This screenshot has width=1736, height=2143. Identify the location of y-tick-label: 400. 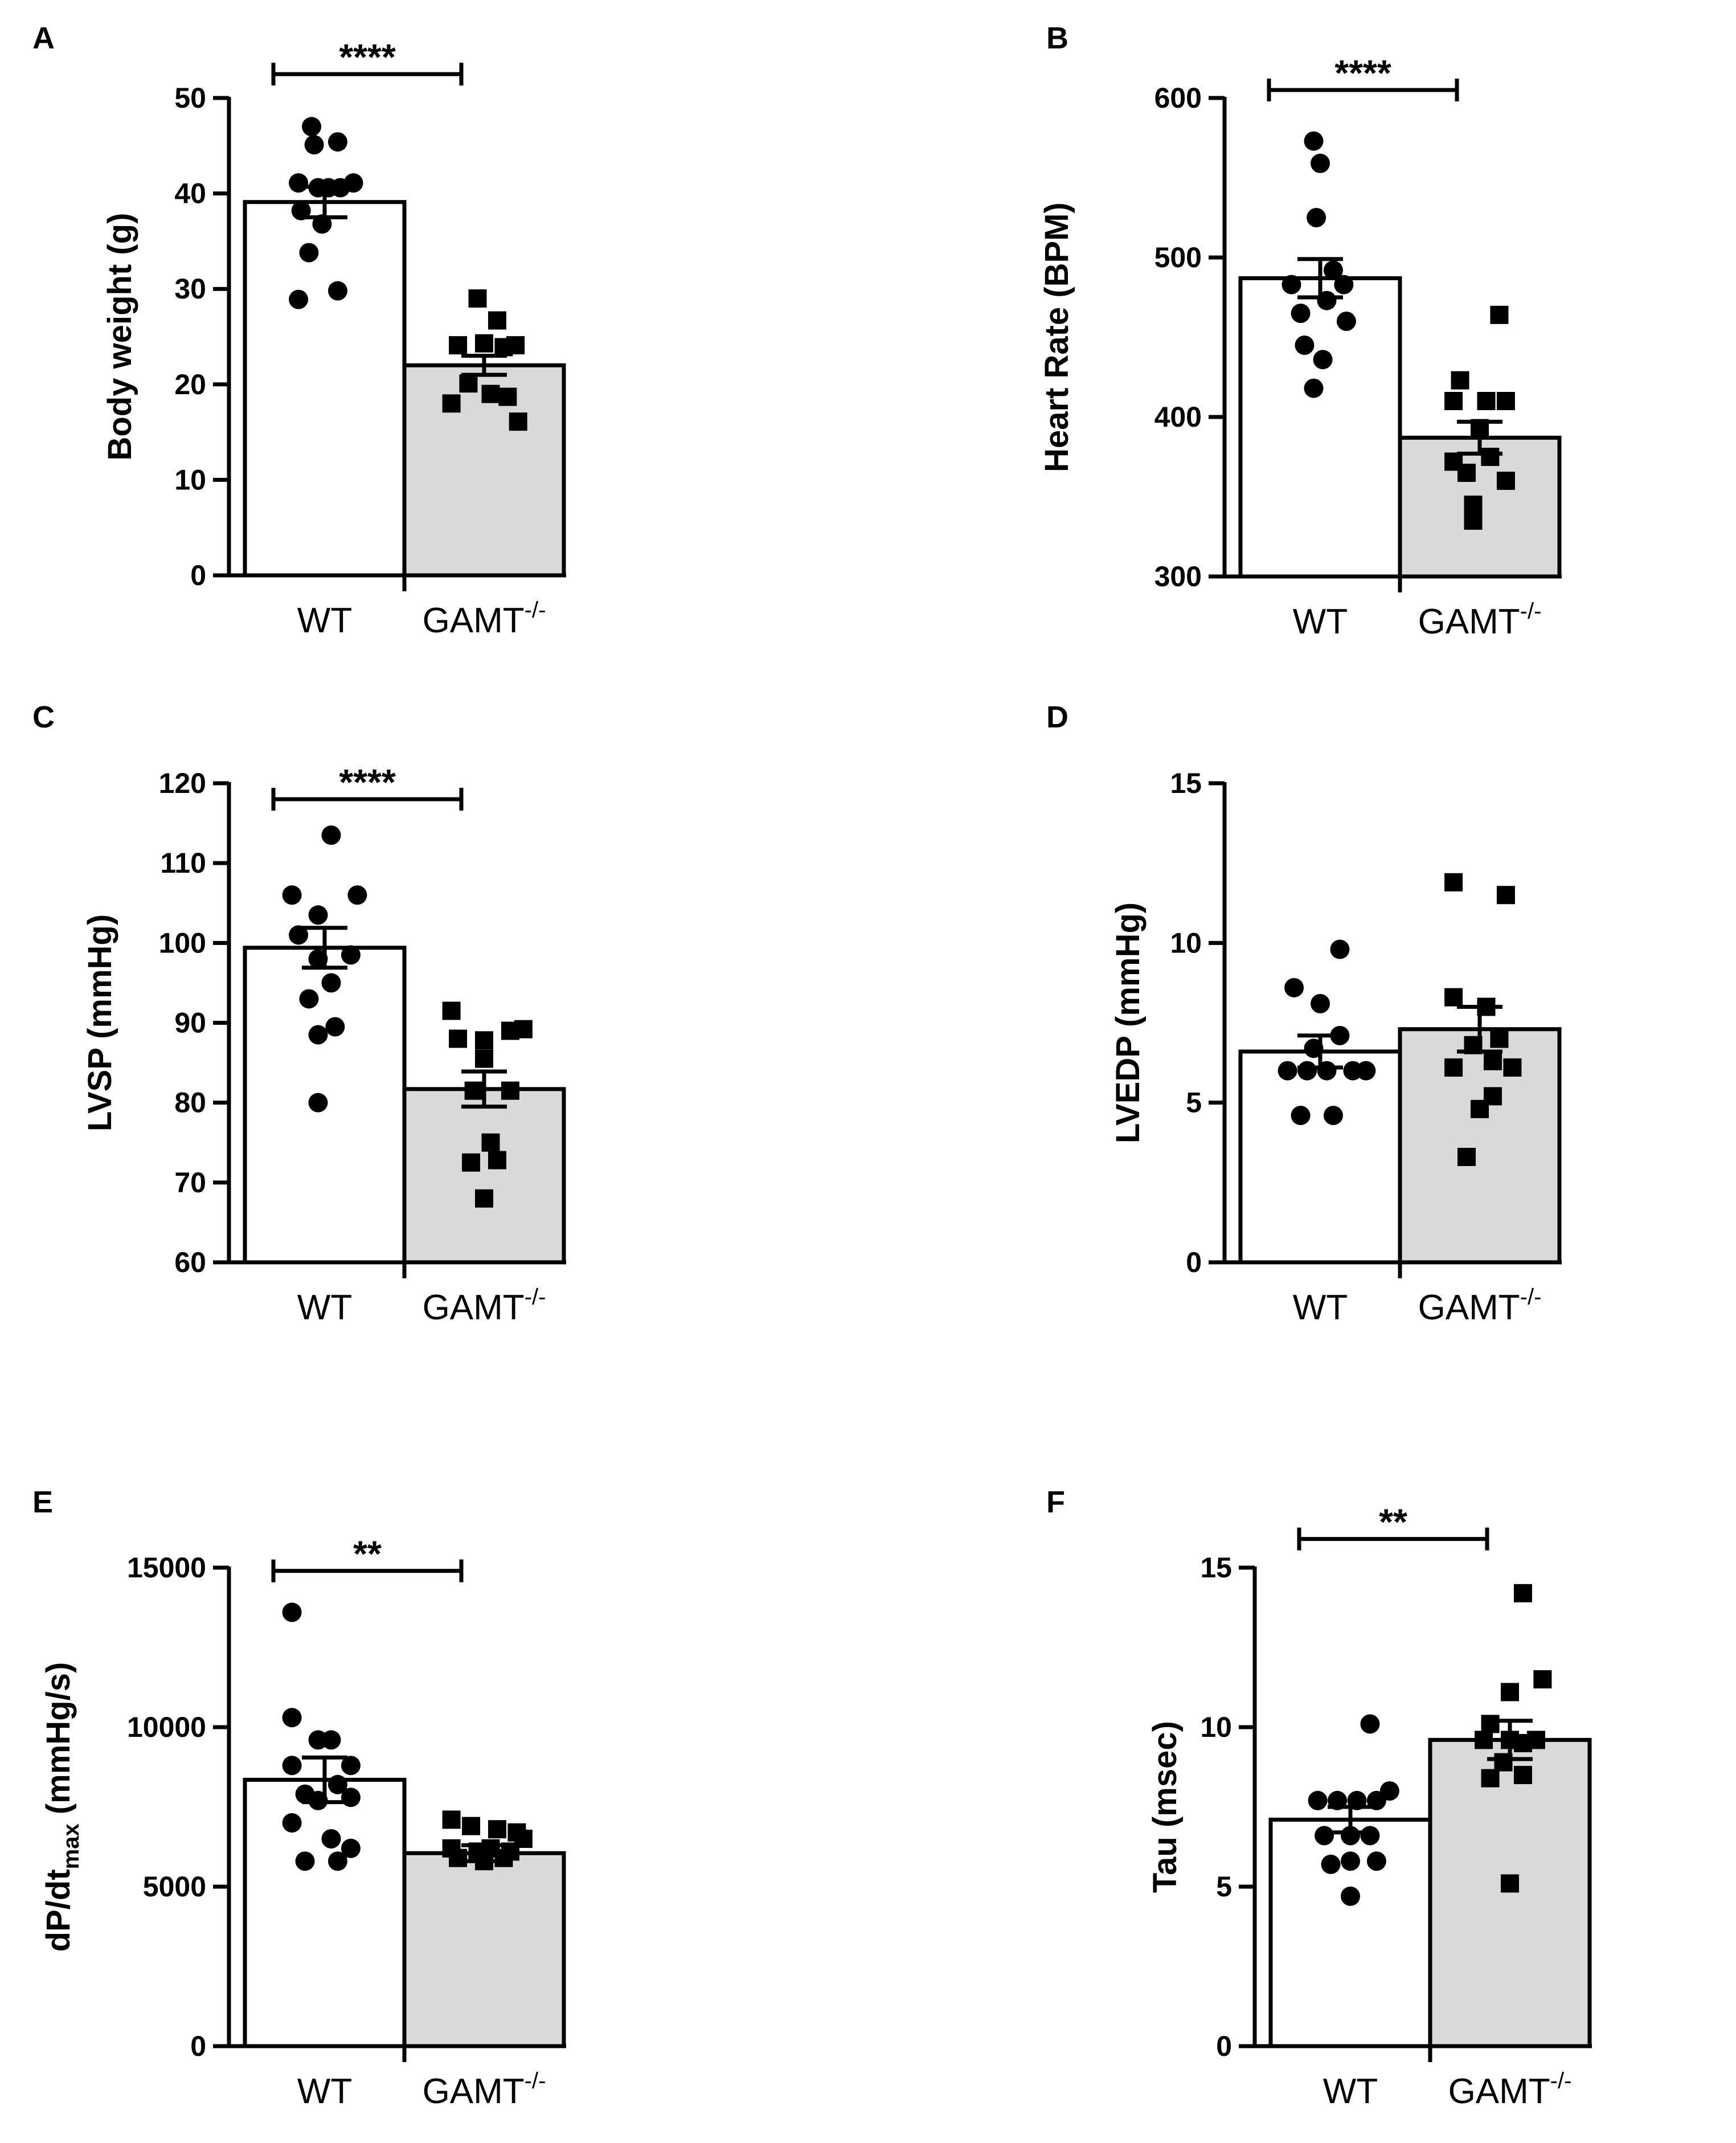
(1178, 417).